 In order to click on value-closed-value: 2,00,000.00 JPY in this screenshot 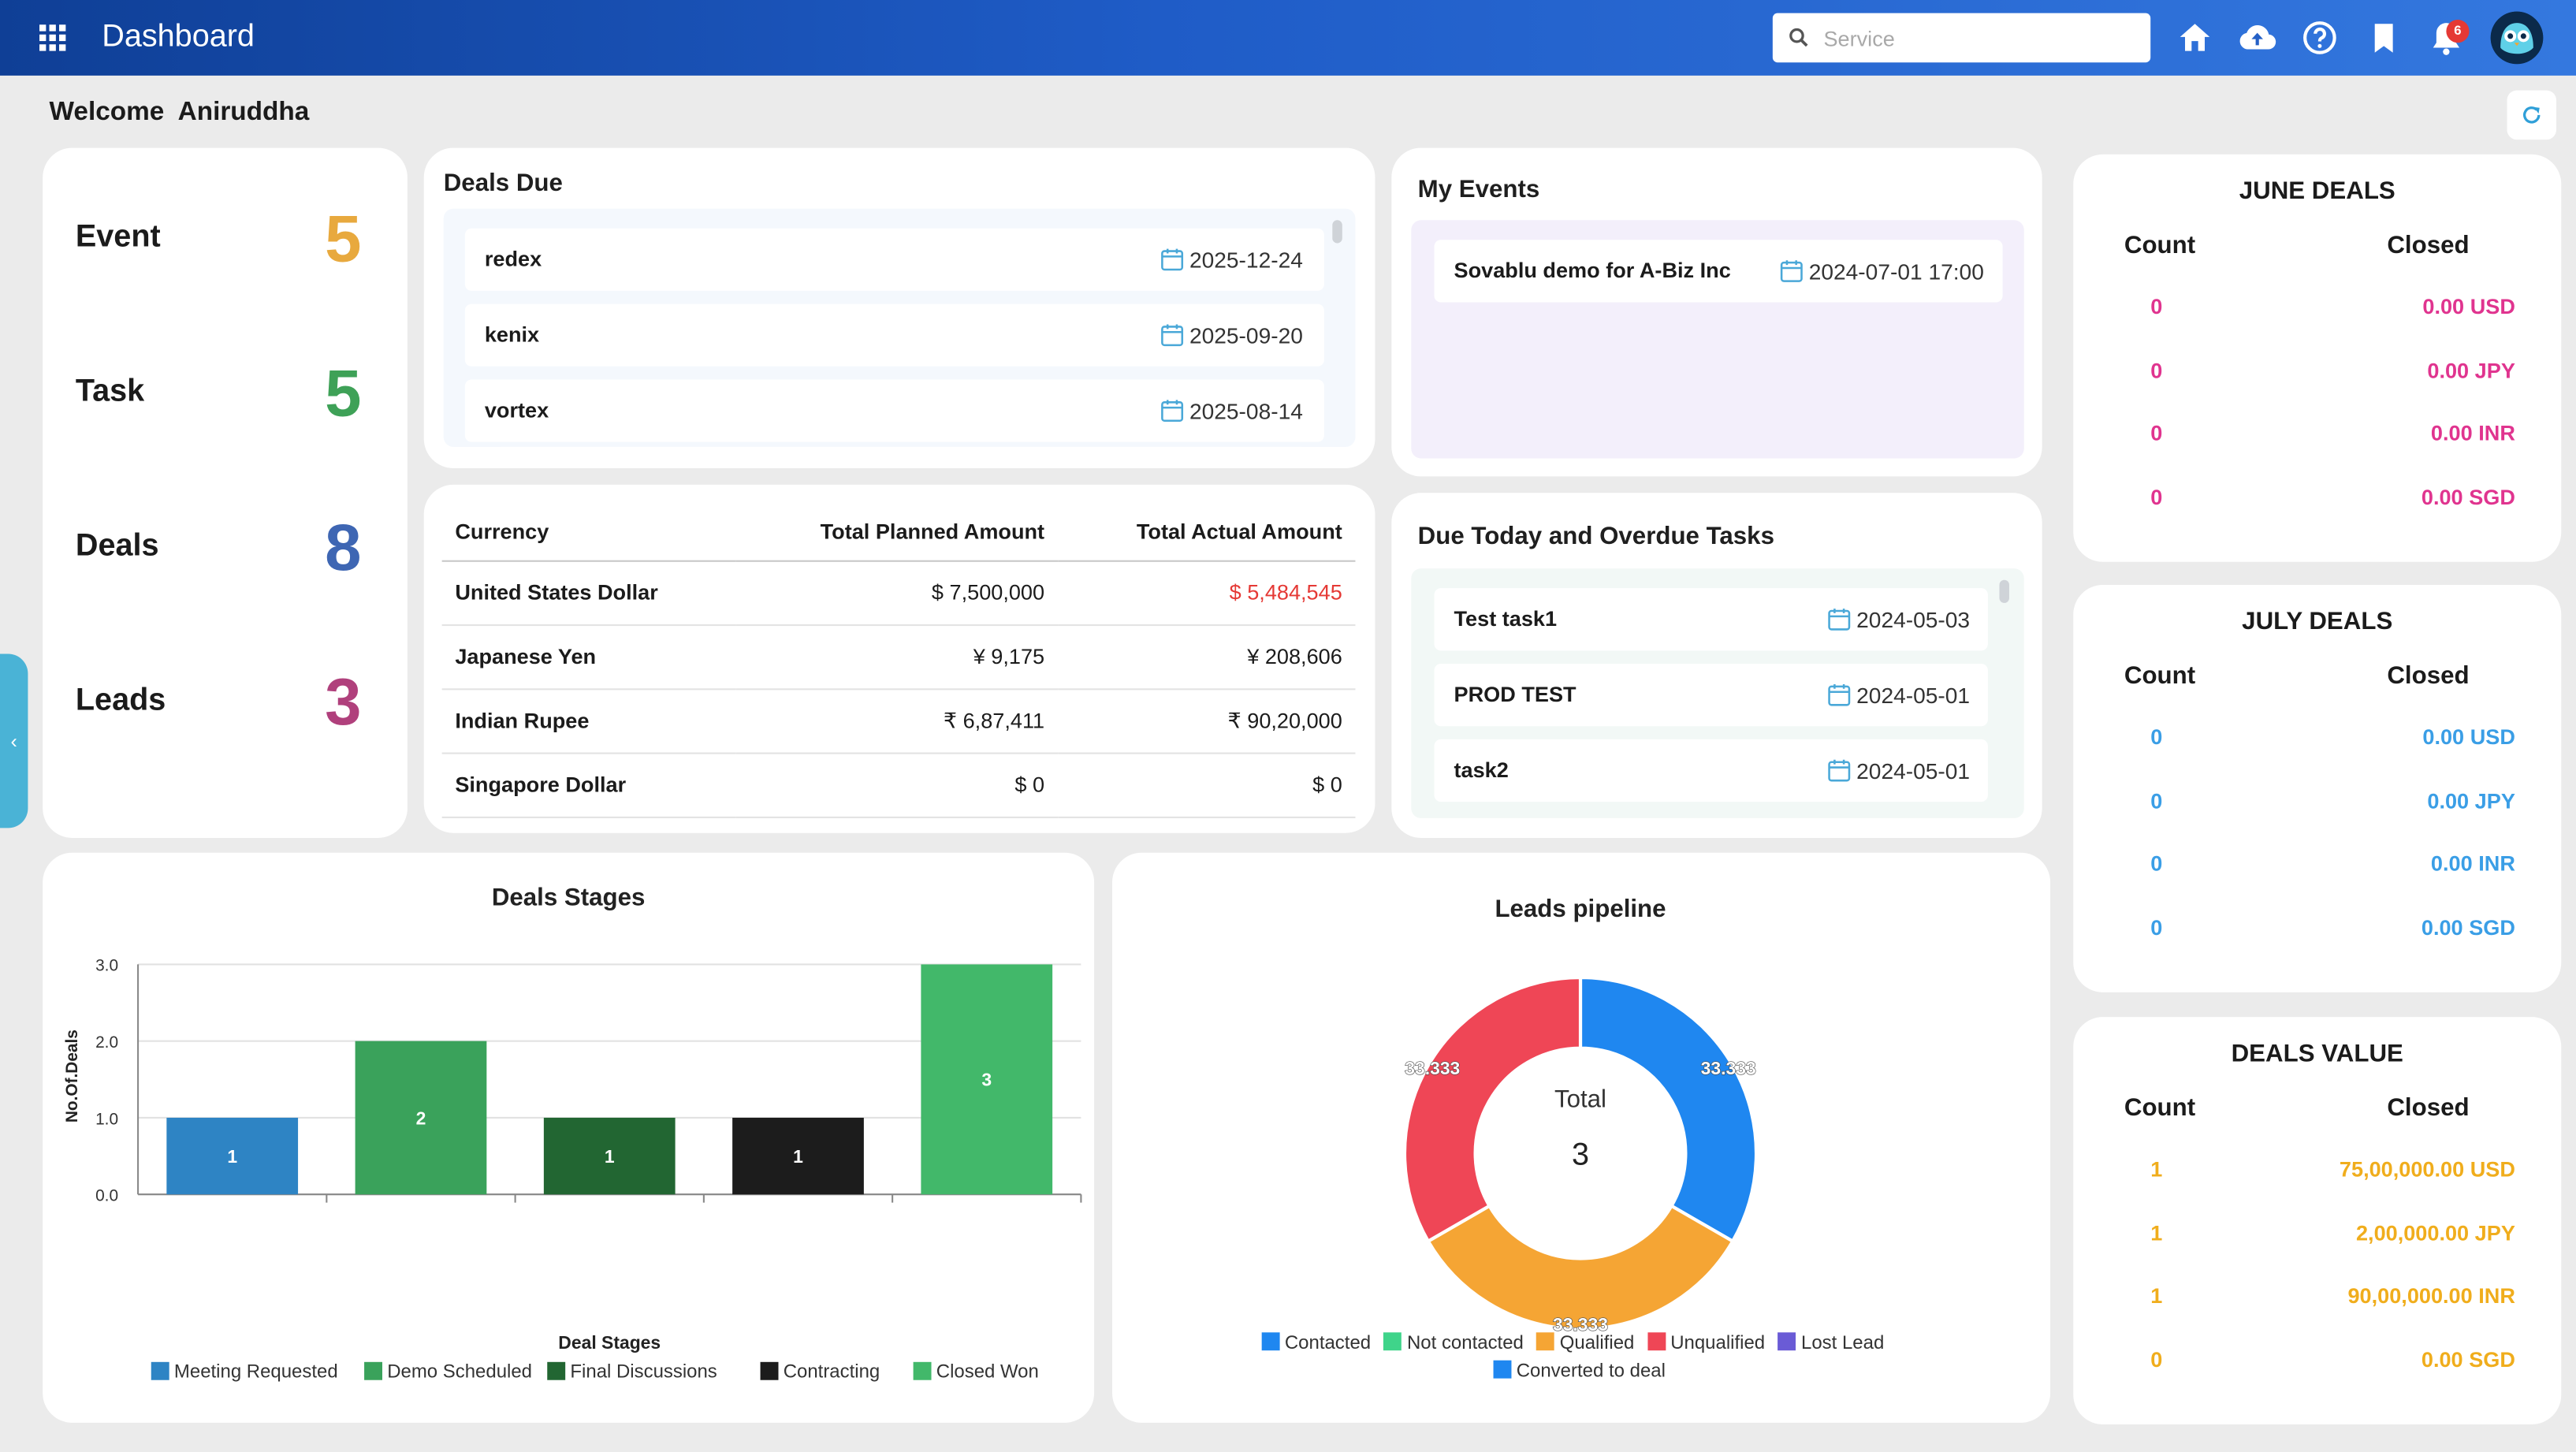, I will do `click(2435, 1233)`.